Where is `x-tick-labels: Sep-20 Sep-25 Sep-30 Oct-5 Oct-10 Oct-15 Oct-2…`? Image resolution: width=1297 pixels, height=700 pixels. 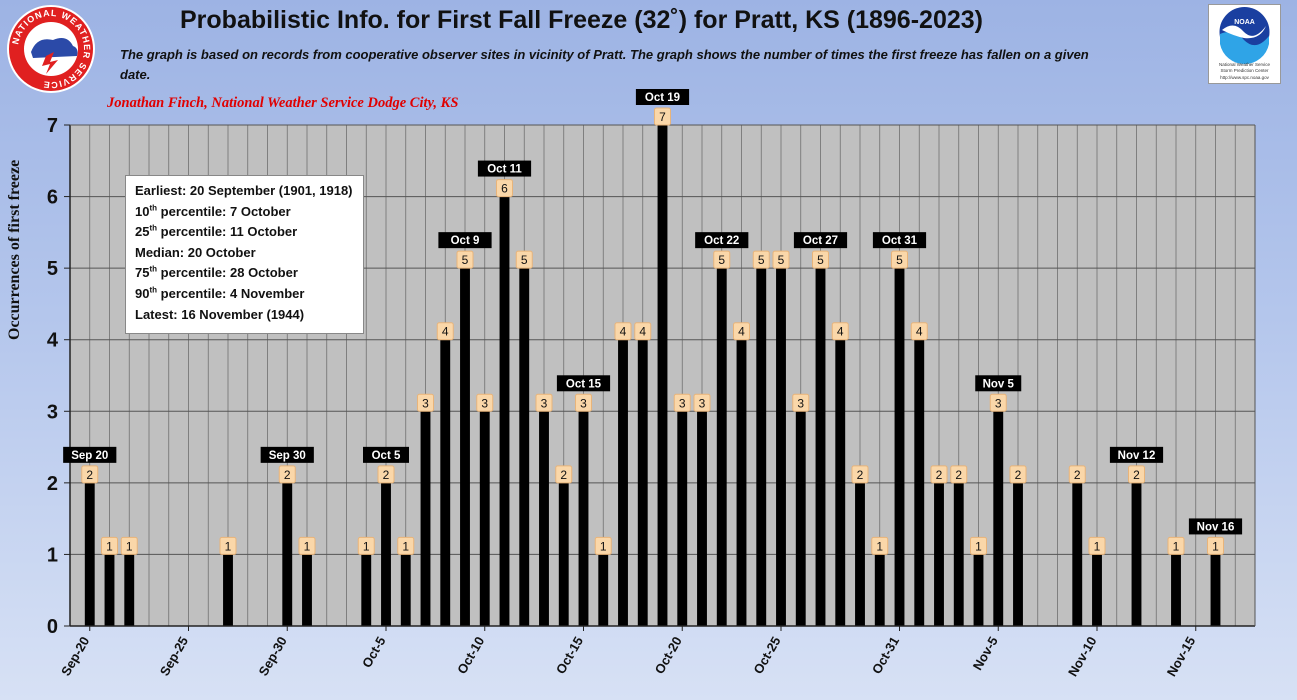
x-tick-labels: Sep-20 Sep-25 Sep-30 Oct-5 Oct-10 Oct-15 Oct-2… is located at coordinates (628, 652).